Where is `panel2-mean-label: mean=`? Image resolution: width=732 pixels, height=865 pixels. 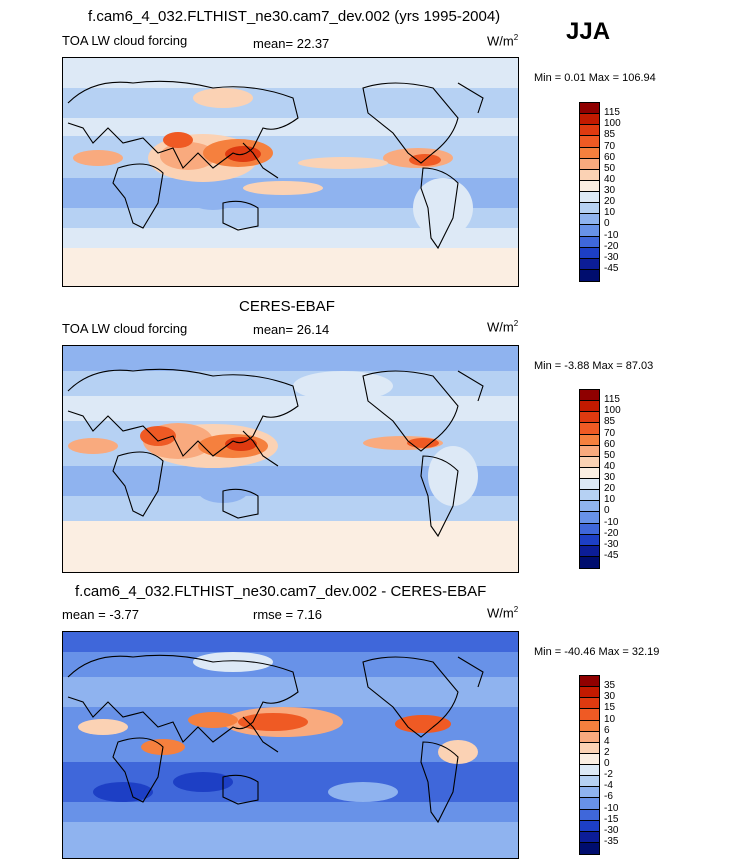
panel2-mean-label: mean= is located at coordinates (273, 329).